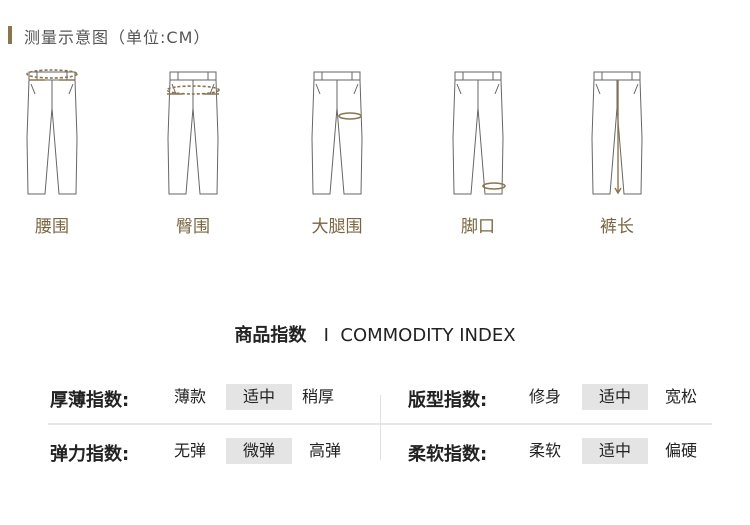 The height and width of the screenshot is (525, 750). Describe the element at coordinates (193, 133) in the screenshot. I see `pants-hip-icon` at that location.